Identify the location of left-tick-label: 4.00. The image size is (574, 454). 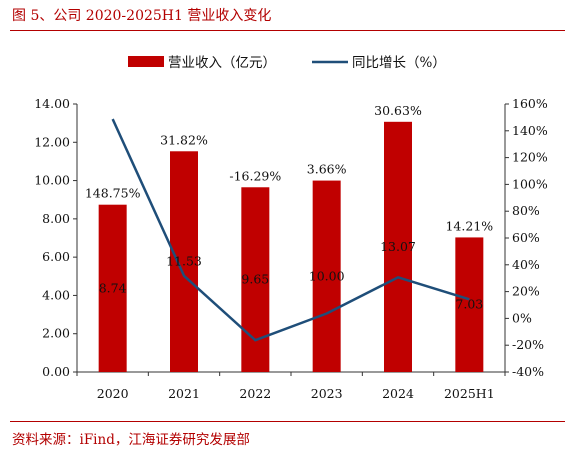
(56, 294).